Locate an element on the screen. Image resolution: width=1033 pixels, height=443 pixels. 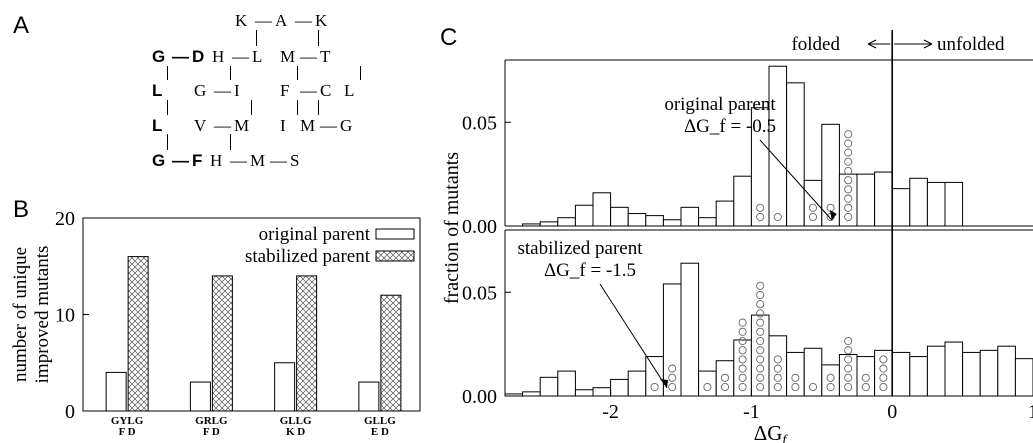
annotation-line2: ΔG_f = -1.5 is located at coordinates (590, 270).